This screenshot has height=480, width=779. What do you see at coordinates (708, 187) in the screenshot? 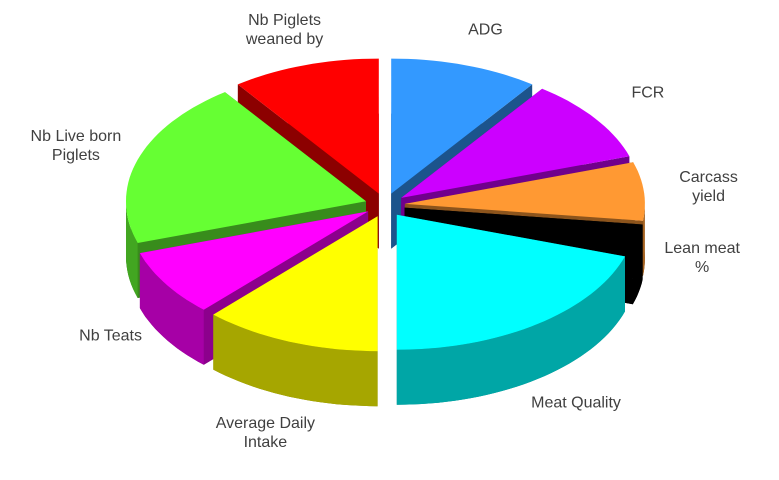
I see `slice-label: Carcass yield` at bounding box center [708, 187].